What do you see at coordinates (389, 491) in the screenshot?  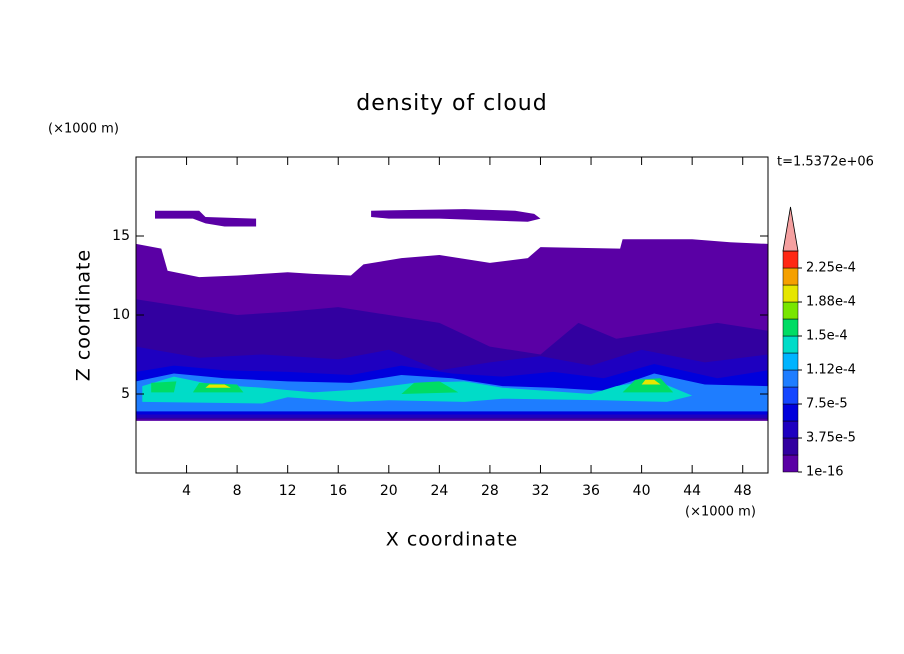 I see `x-tick-label: 20` at bounding box center [389, 491].